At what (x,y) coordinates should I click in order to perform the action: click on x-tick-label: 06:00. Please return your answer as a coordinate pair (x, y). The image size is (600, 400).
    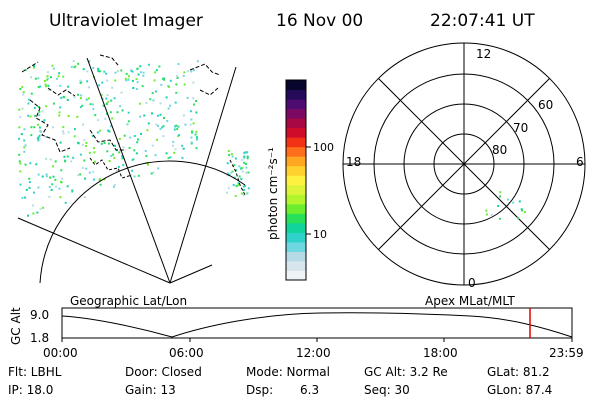
    Looking at the image, I should click on (186, 353).